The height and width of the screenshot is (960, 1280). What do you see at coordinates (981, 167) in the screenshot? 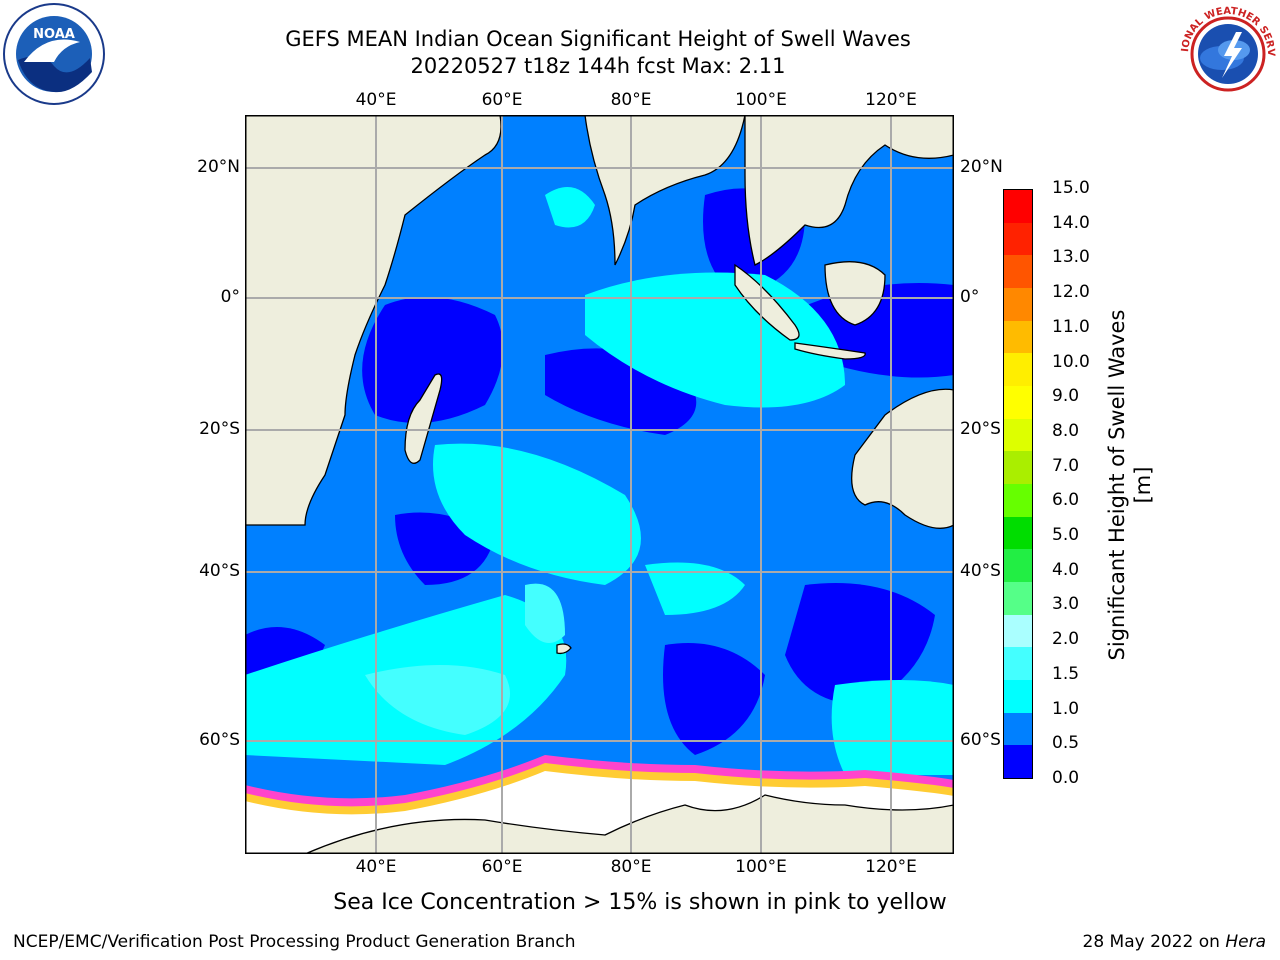
I see `lat-tick-right-20n: 20°N` at bounding box center [981, 167].